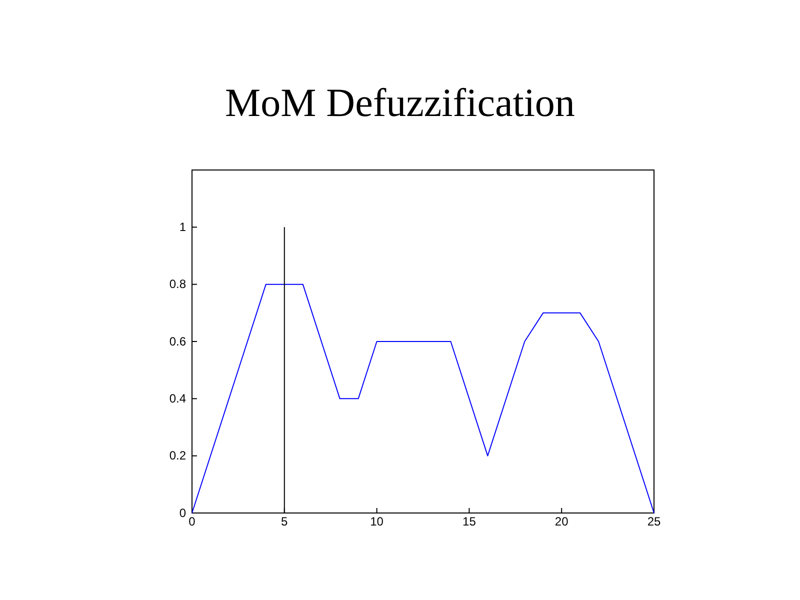  What do you see at coordinates (177, 341) in the screenshot?
I see `y-tick-label: 0.6` at bounding box center [177, 341].